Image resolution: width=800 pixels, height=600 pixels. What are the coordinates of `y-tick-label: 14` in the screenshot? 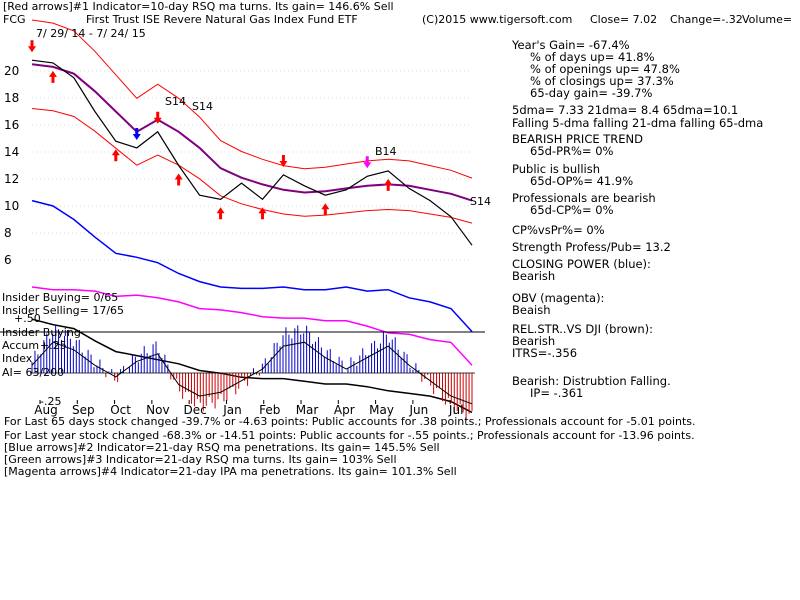 It's located at (11, 152).